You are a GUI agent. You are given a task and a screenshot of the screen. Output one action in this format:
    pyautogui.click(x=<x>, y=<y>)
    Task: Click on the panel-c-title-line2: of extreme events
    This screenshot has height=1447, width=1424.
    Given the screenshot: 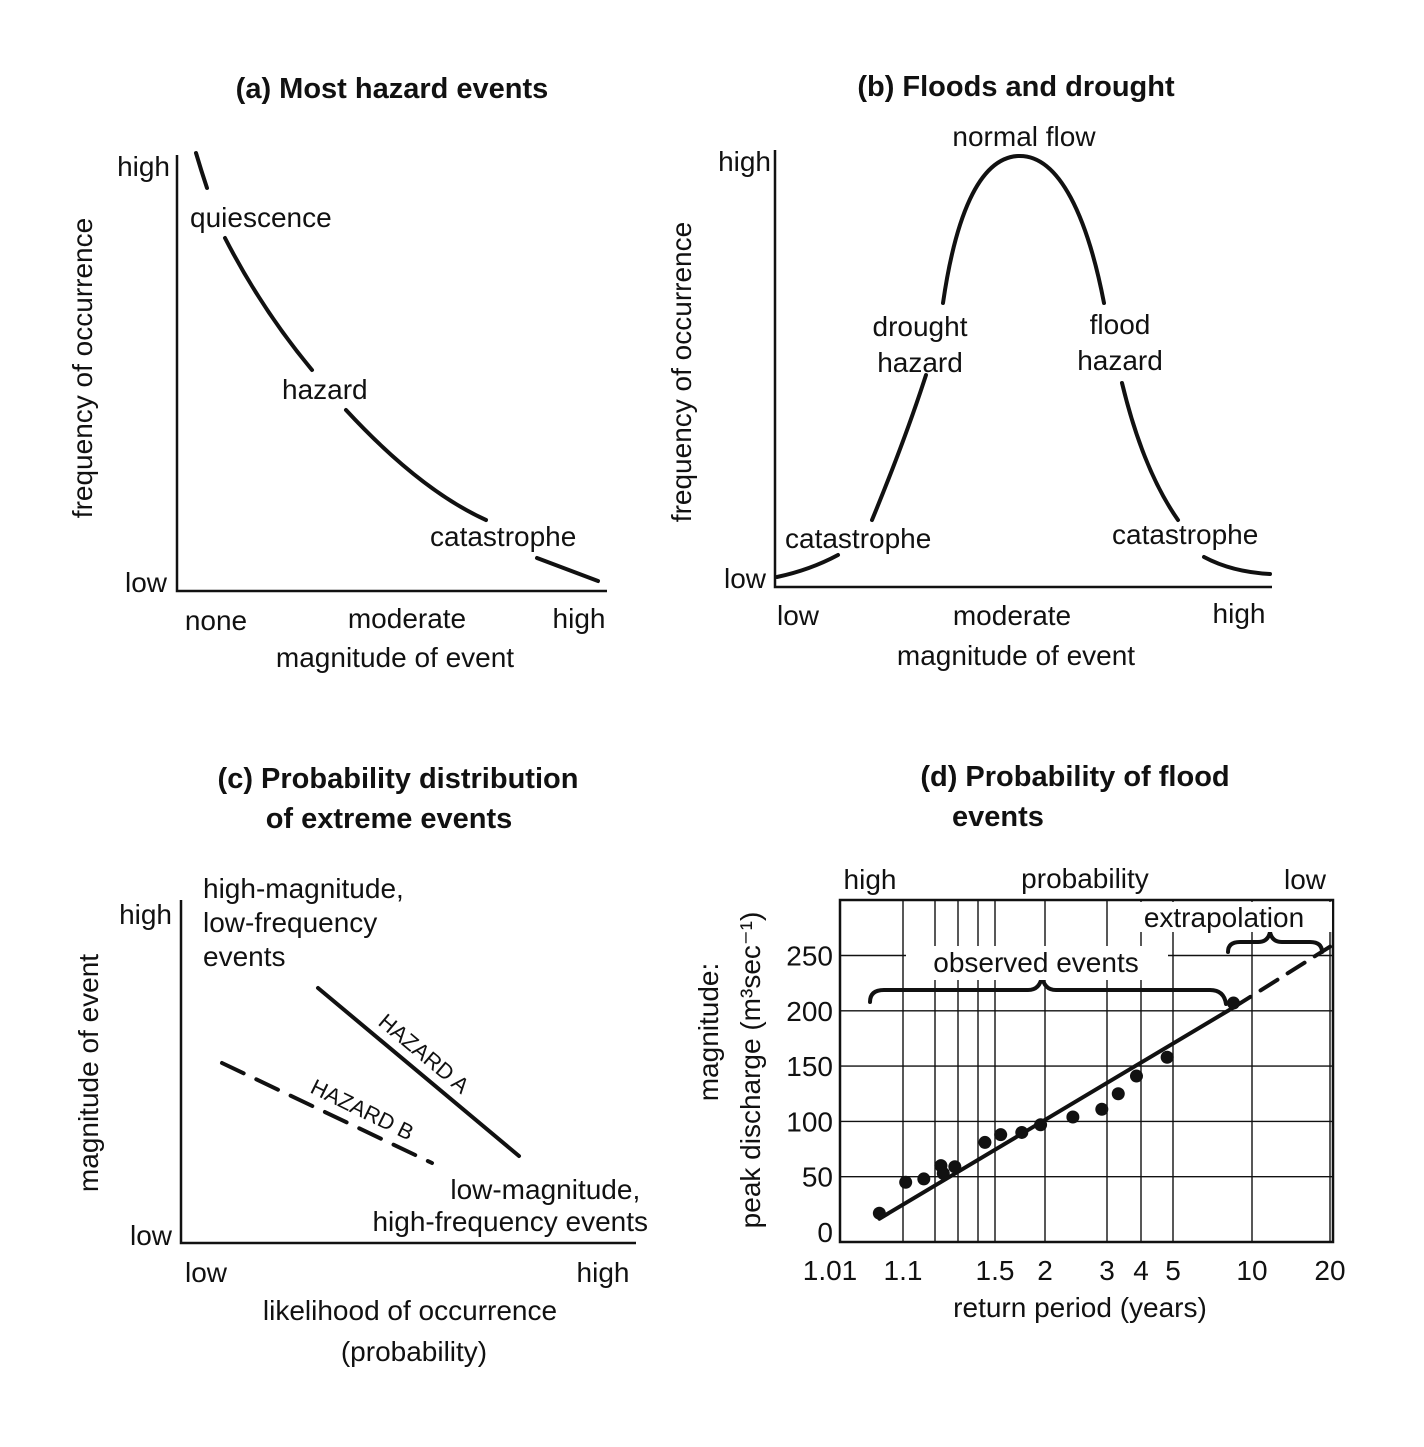 What is the action you would take?
    pyautogui.click(x=389, y=819)
    